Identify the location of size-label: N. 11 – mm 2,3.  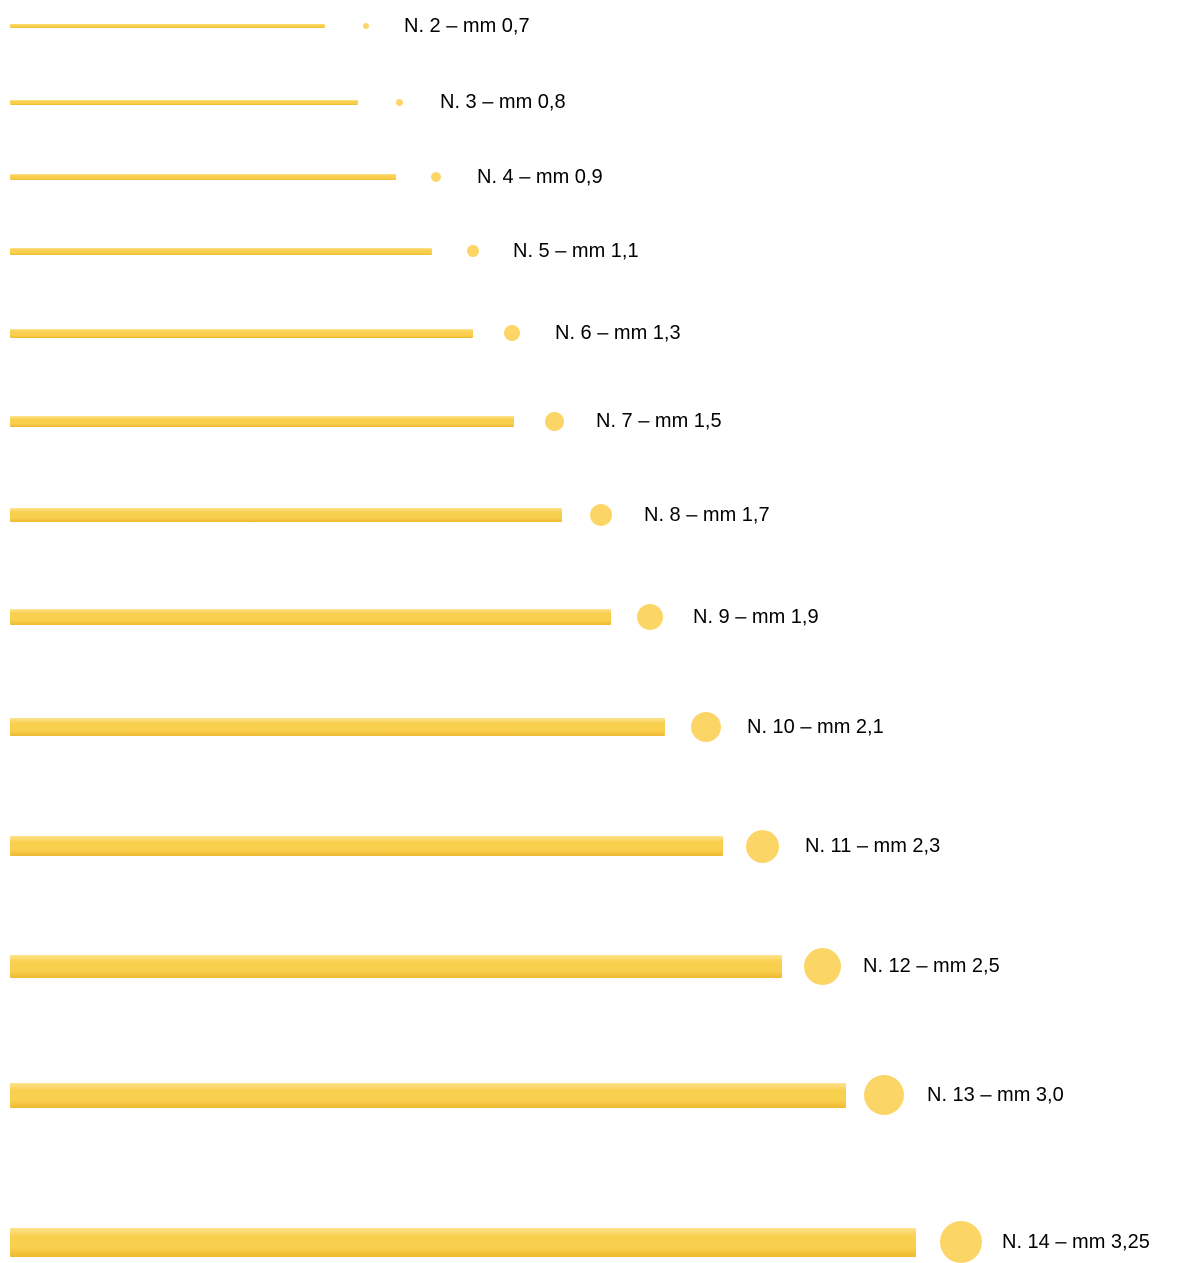
(873, 846).